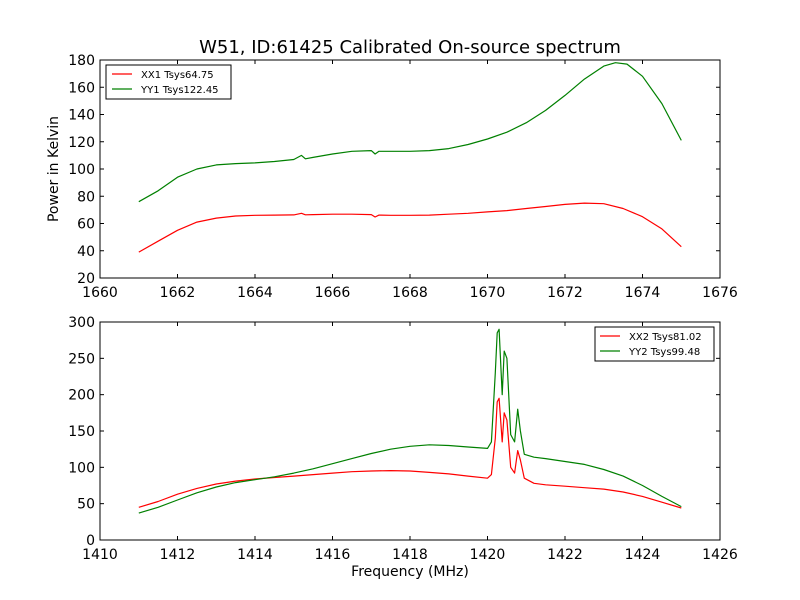 The height and width of the screenshot is (600, 800). Describe the element at coordinates (81, 396) in the screenshot. I see `y-tick-label: 200` at that location.